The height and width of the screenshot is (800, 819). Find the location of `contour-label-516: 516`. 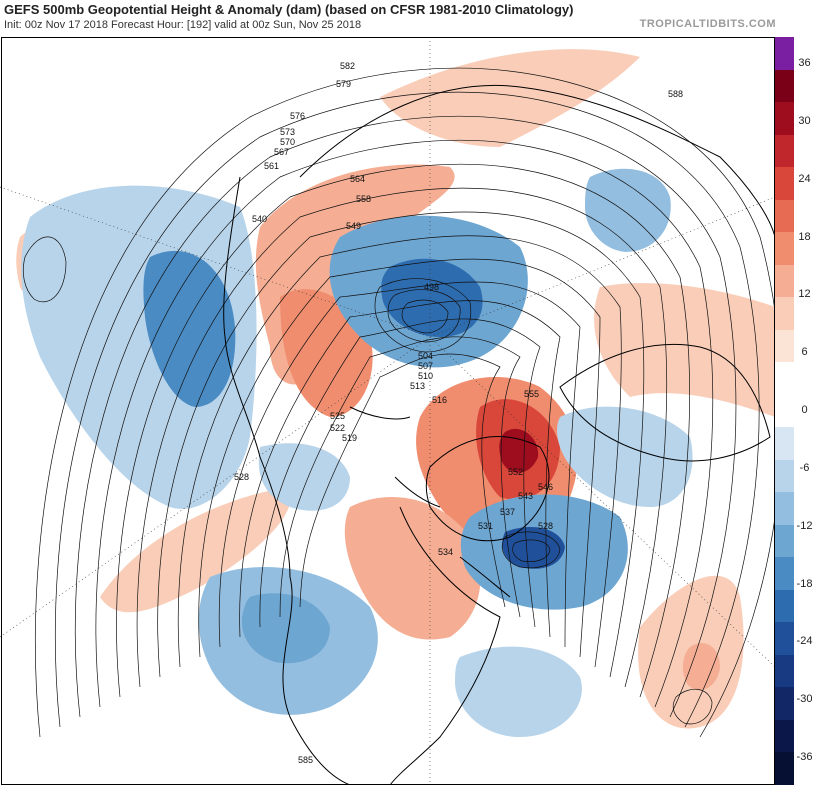

contour-label-516: 516 is located at coordinates (439, 400).